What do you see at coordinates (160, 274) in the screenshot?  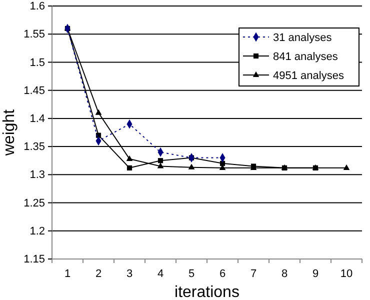 I see `x-tick-label: 4` at bounding box center [160, 274].